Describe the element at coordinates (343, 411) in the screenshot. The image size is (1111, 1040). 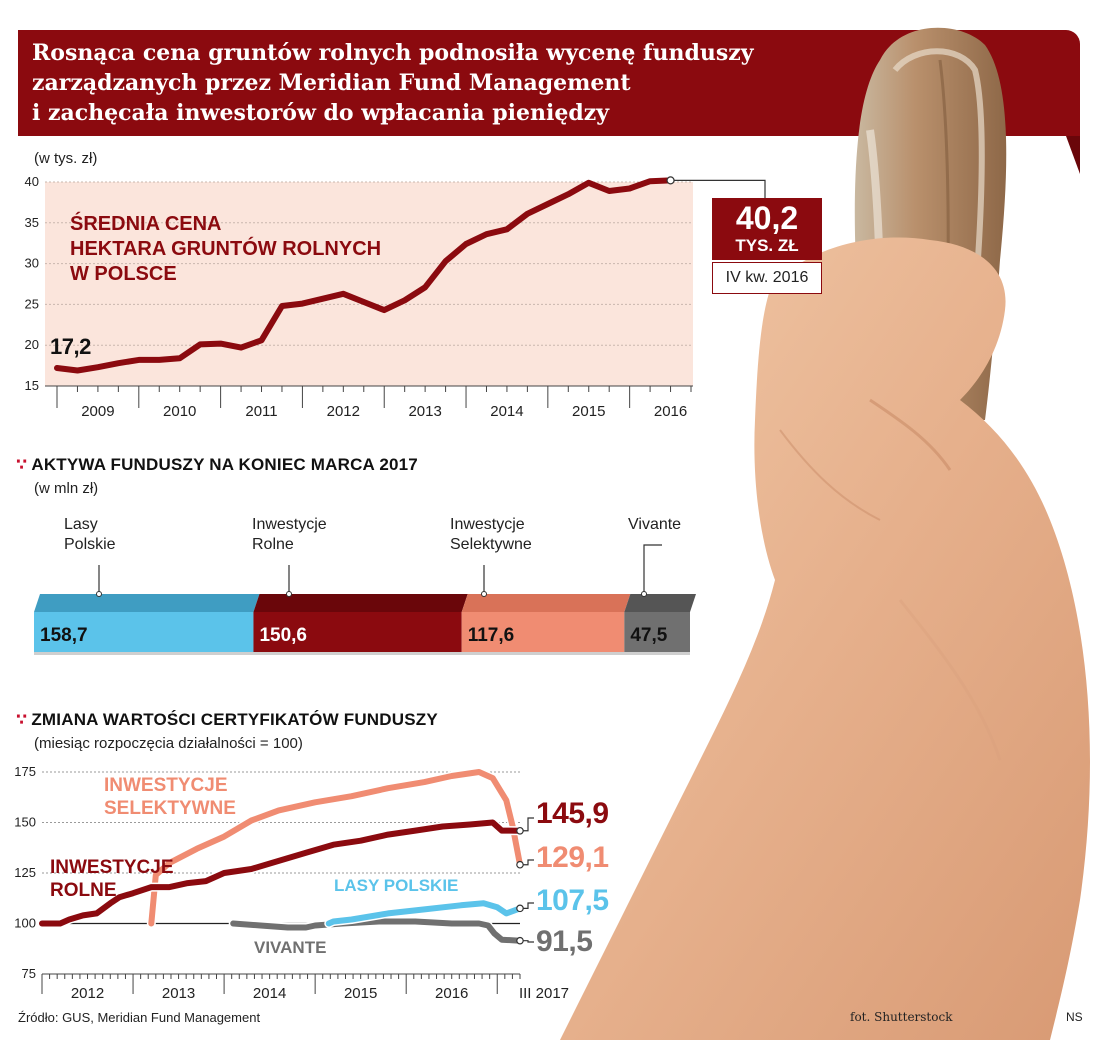
I see `price-year-label: 2012` at that location.